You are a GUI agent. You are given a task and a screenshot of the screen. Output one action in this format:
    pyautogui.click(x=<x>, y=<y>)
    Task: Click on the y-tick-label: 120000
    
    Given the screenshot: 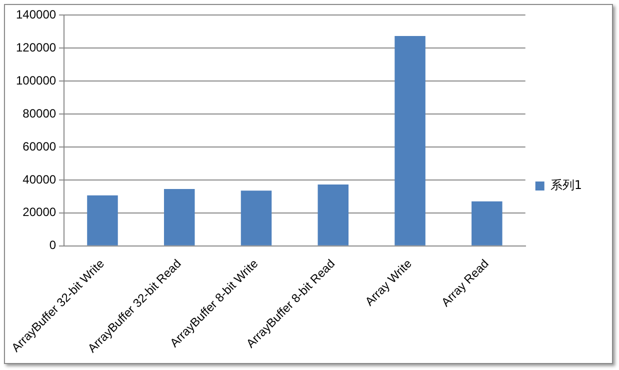 What is the action you would take?
    pyautogui.click(x=36, y=47)
    